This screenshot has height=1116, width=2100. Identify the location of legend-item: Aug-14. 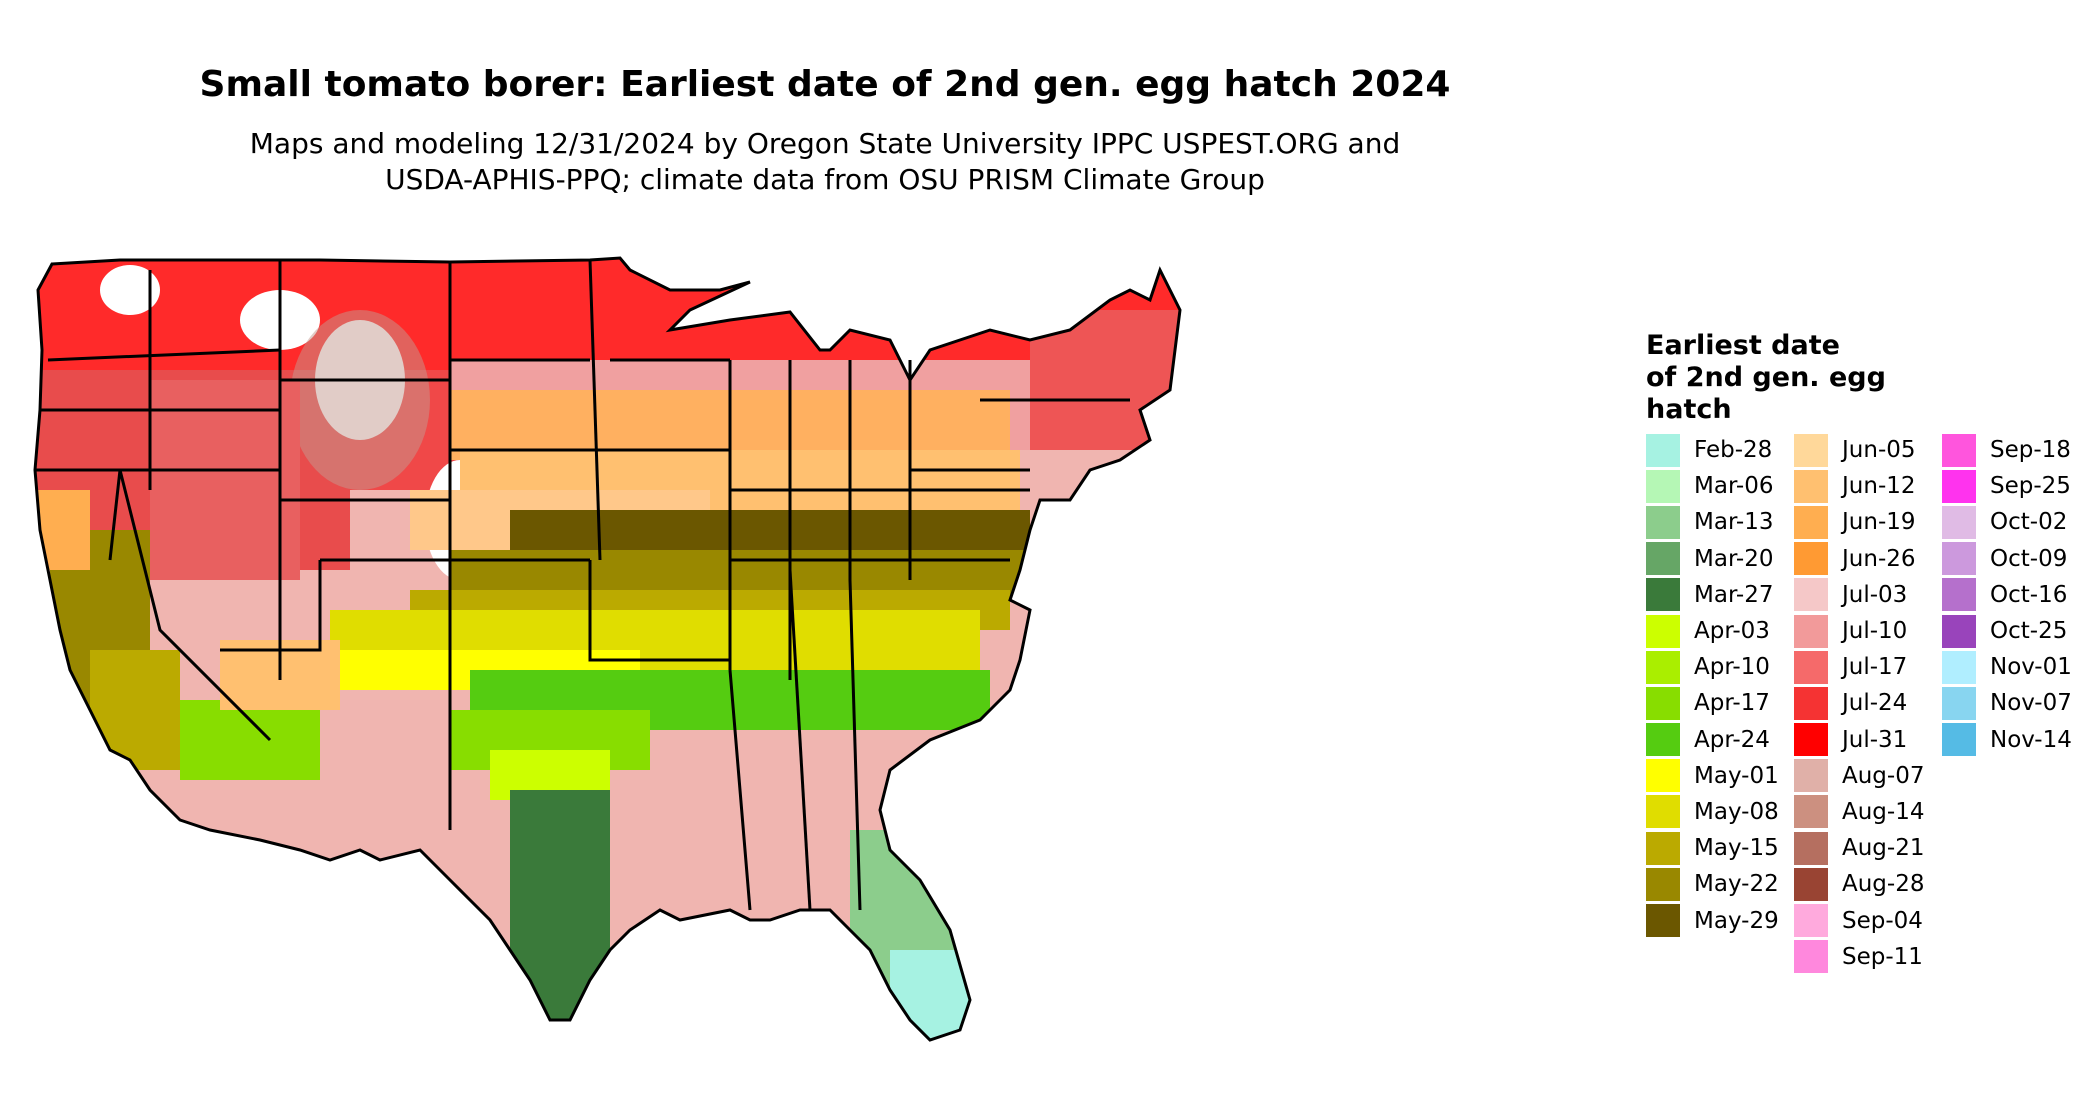
(1859, 812).